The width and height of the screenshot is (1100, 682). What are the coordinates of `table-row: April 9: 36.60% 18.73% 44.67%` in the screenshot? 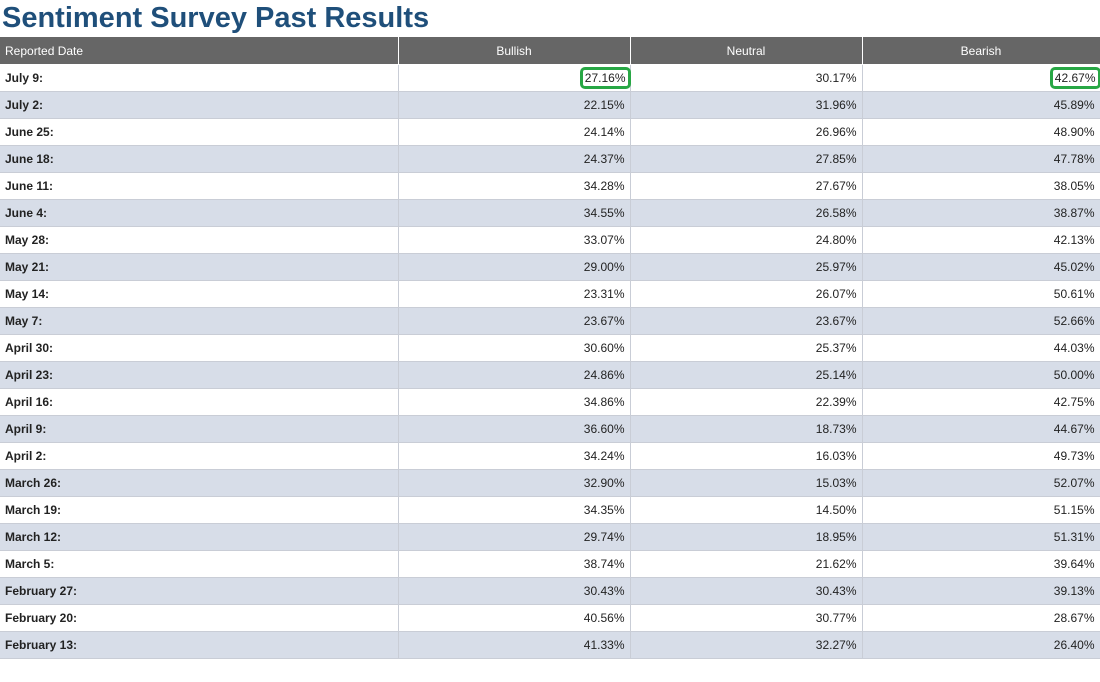 It's located at (550, 429).